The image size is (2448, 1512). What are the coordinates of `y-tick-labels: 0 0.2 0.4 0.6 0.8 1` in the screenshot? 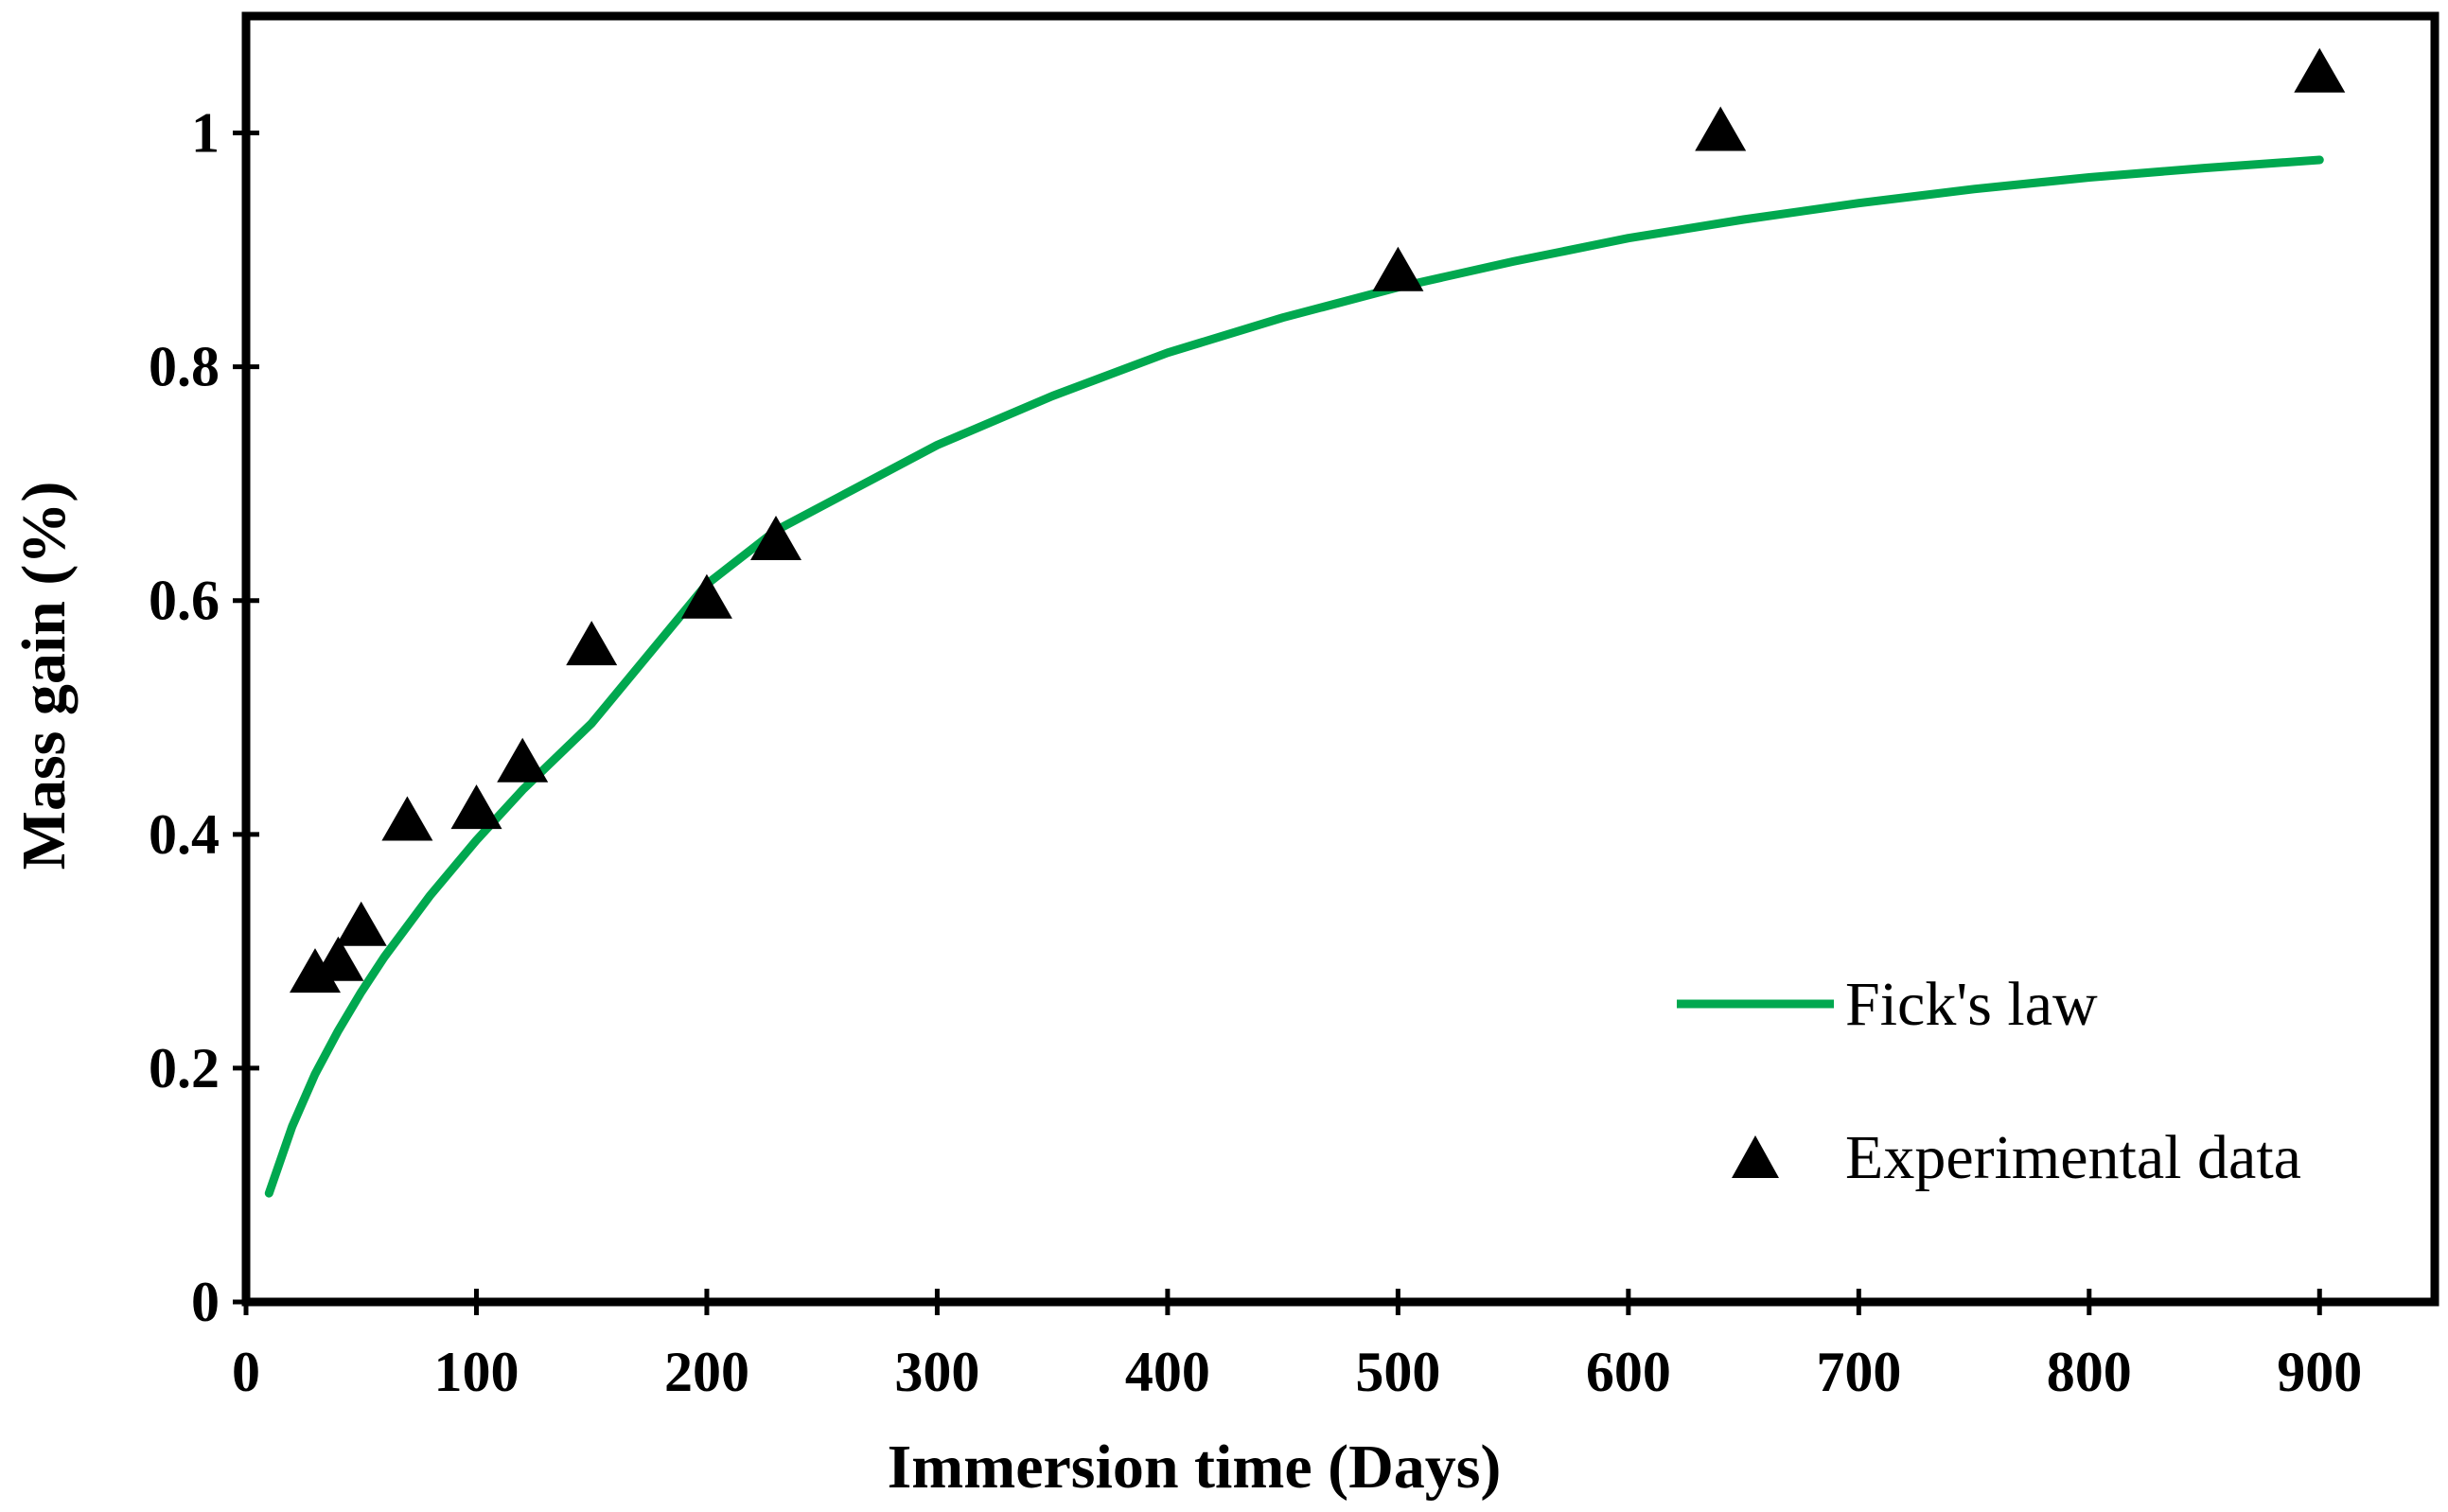 It's located at (184, 717).